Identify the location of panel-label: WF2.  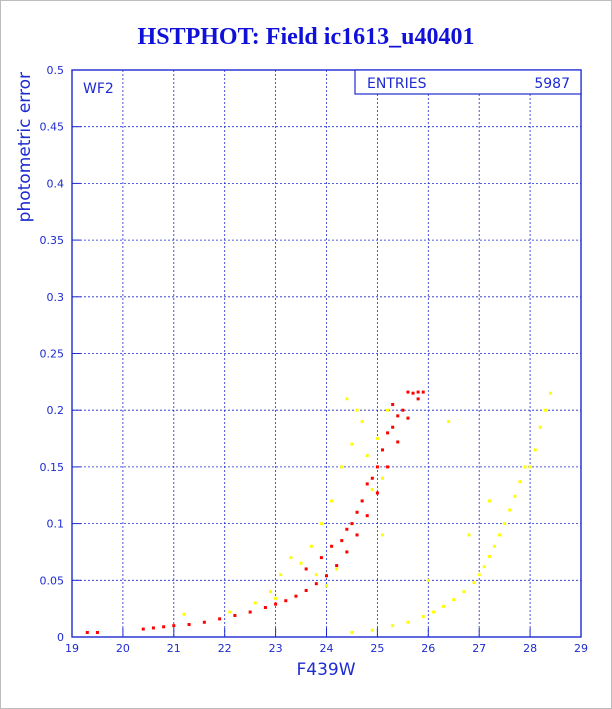
(98, 89).